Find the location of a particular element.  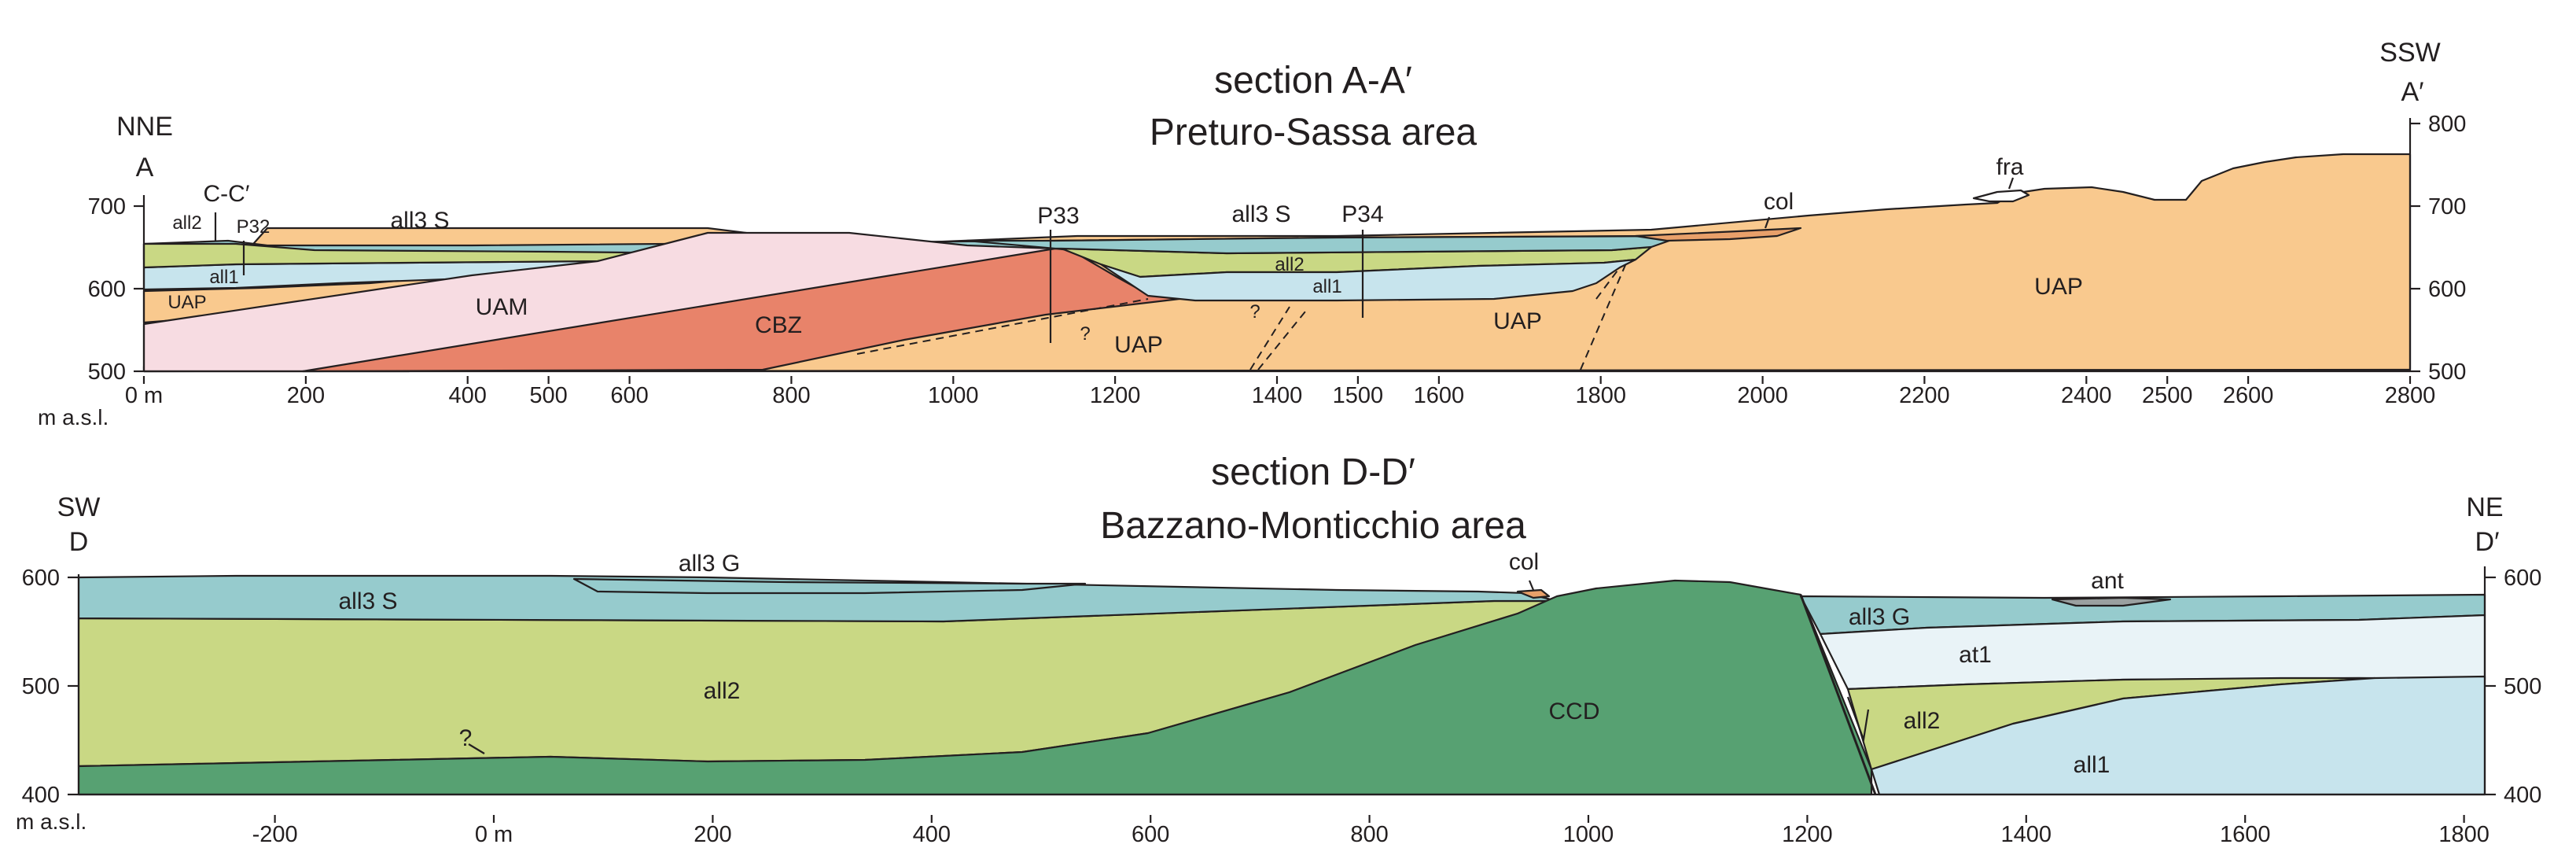

fault-line-d is located at coordinates (1838, 694).